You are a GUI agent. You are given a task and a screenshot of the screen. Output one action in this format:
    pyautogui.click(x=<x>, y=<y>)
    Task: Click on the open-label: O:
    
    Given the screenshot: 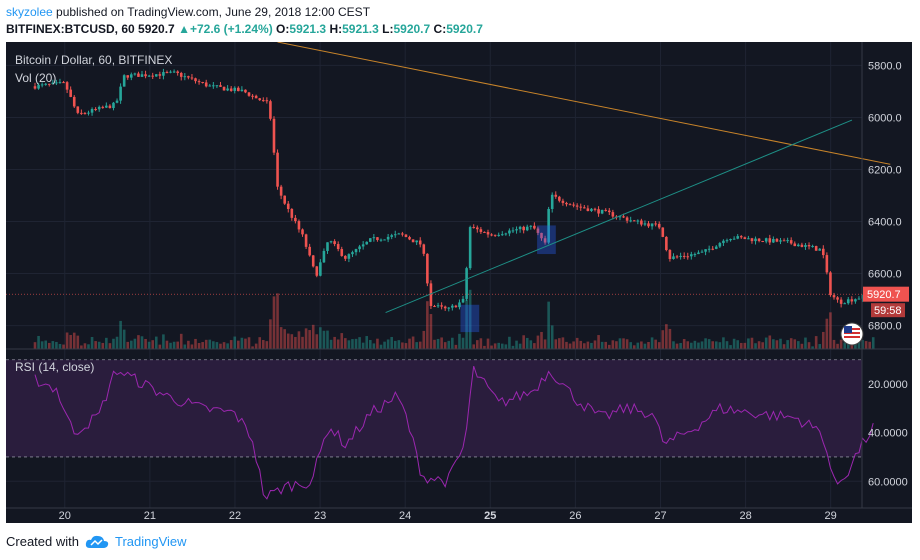 What is the action you would take?
    pyautogui.click(x=283, y=29)
    